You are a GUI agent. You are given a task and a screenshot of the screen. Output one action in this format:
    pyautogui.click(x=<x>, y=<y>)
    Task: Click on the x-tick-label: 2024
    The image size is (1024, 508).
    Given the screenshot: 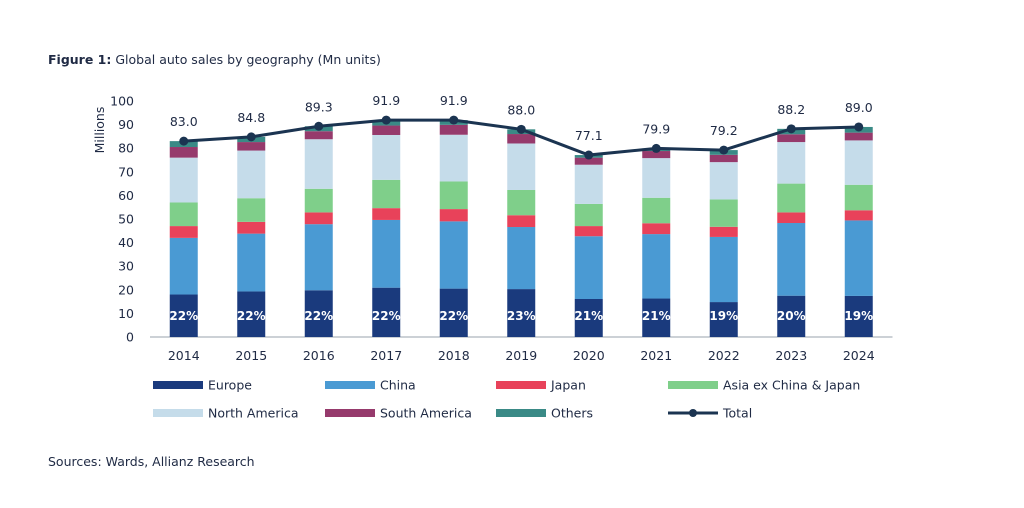 What is the action you would take?
    pyautogui.click(x=859, y=355)
    